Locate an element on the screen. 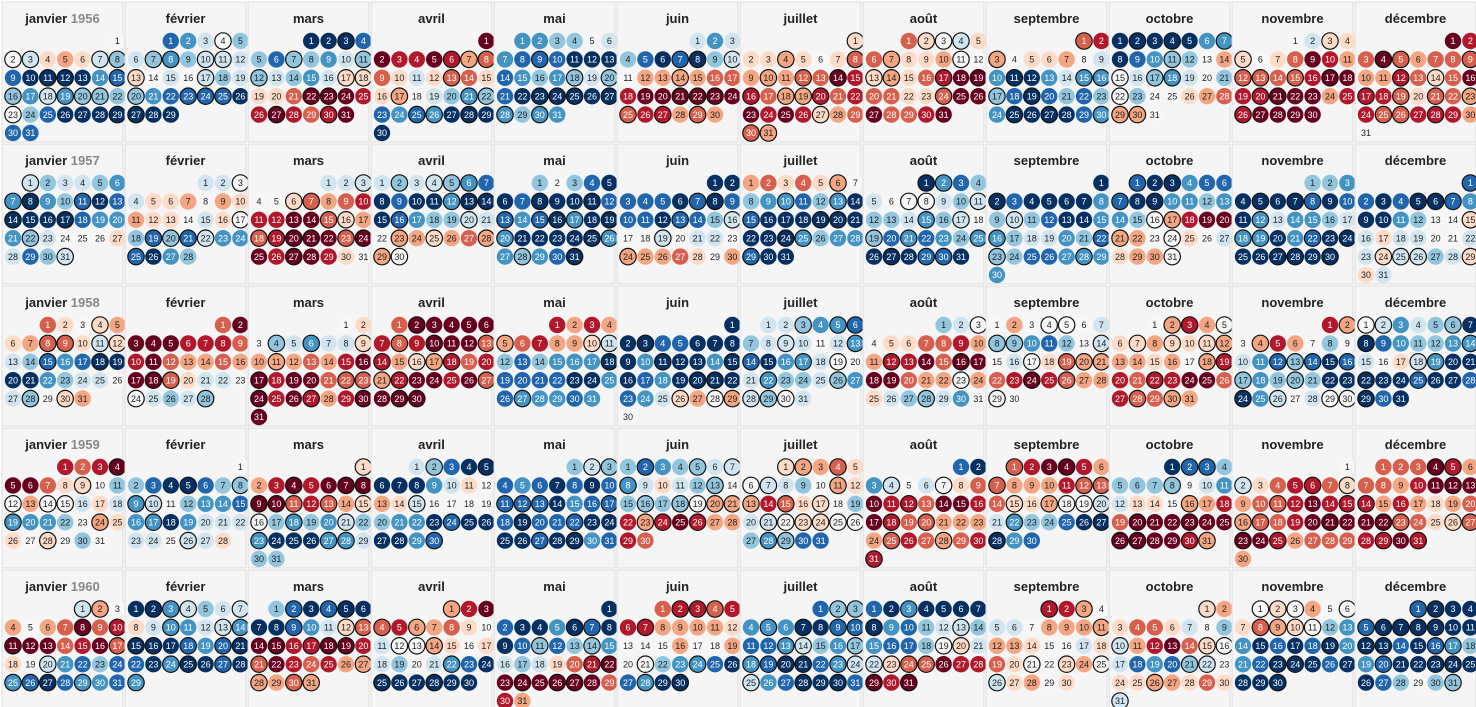  day-number: 26 is located at coordinates (188, 541).